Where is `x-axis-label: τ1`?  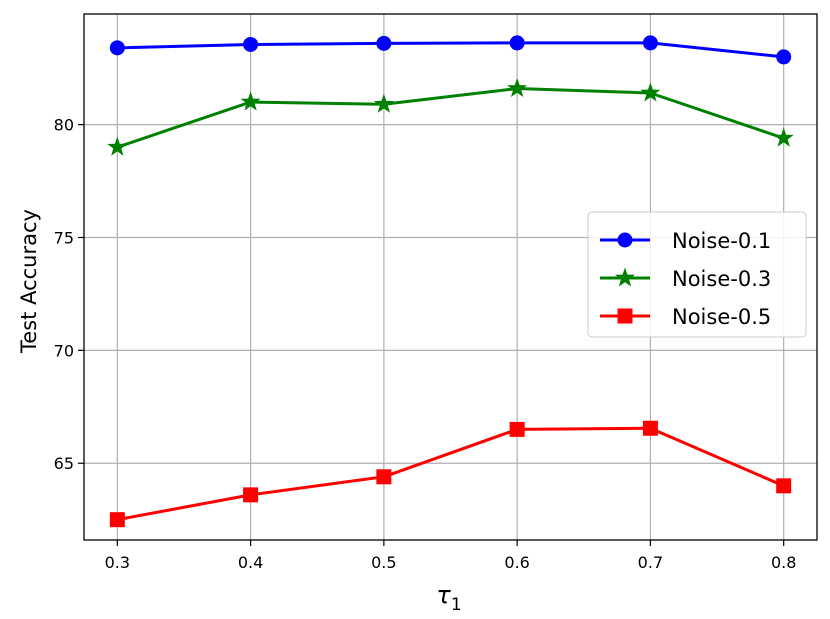
x-axis-label: τ1 is located at coordinates (448, 598).